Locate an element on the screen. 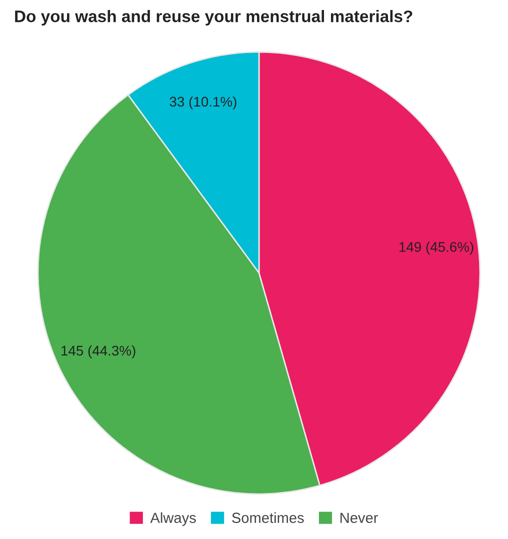  legend-label: Always is located at coordinates (173, 519).